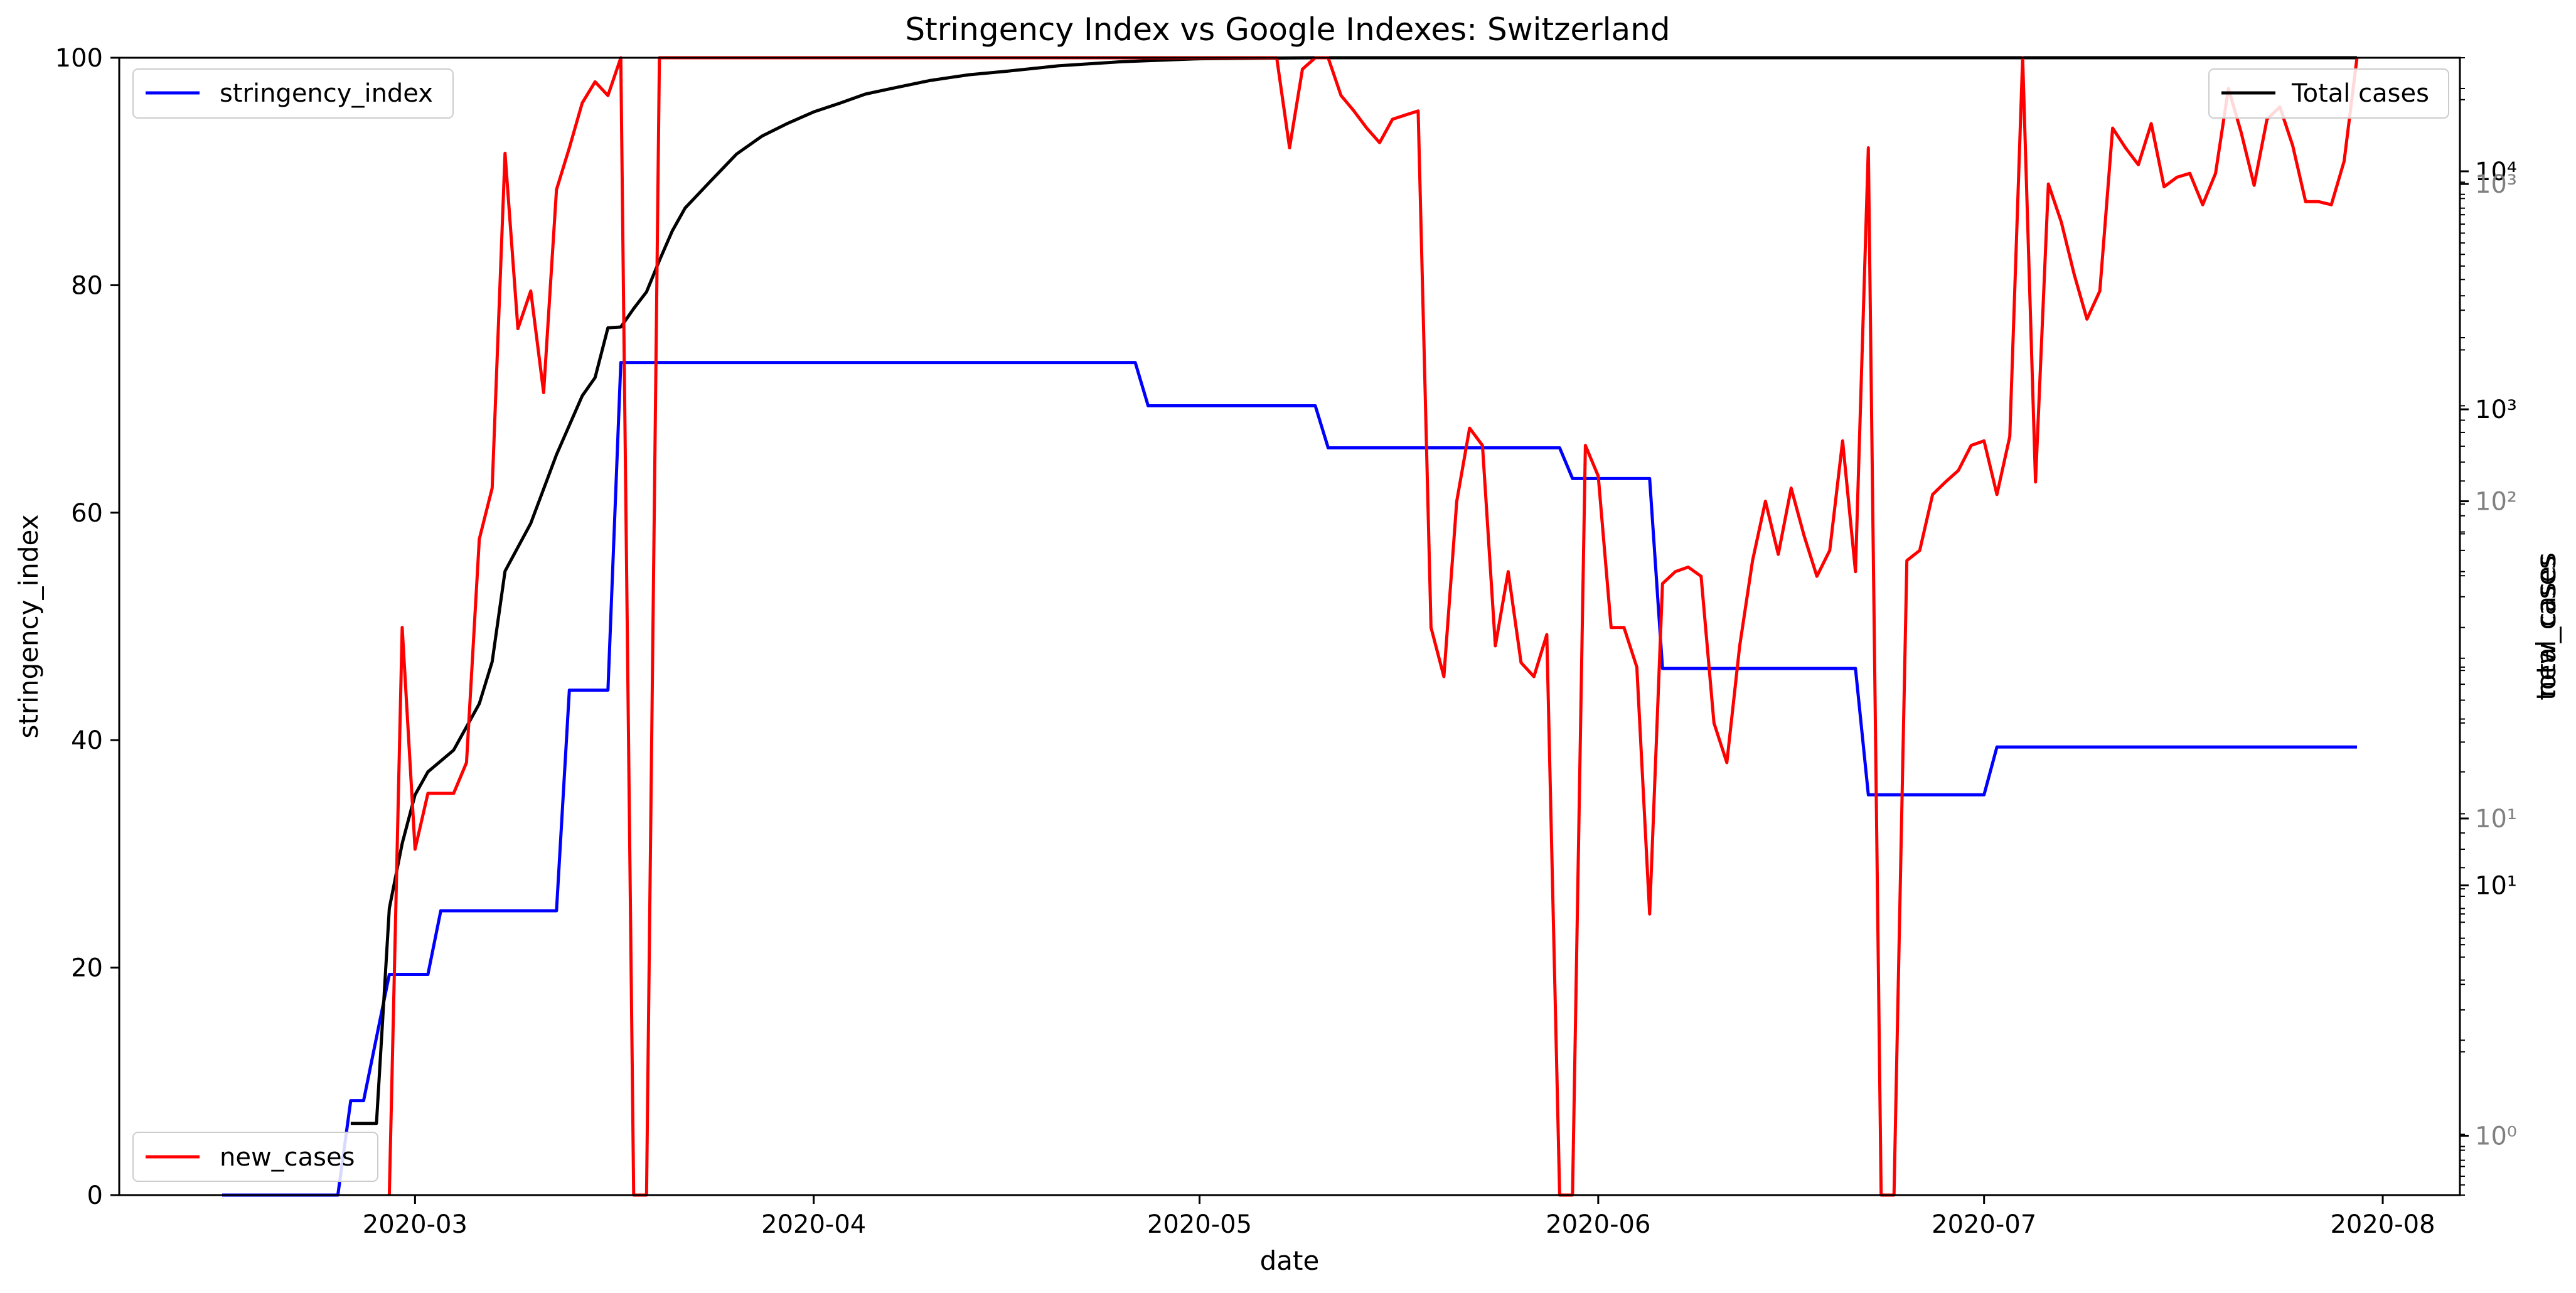  I want to click on legend-new-cases: new_cases, so click(255, 1157).